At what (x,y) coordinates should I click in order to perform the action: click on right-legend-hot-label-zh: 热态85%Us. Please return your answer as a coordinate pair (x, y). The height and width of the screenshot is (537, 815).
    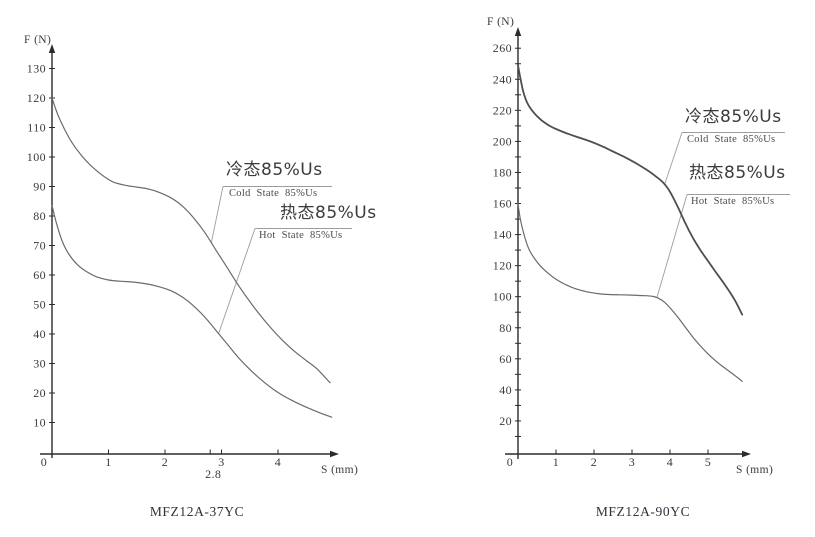
    Looking at the image, I should click on (737, 173).